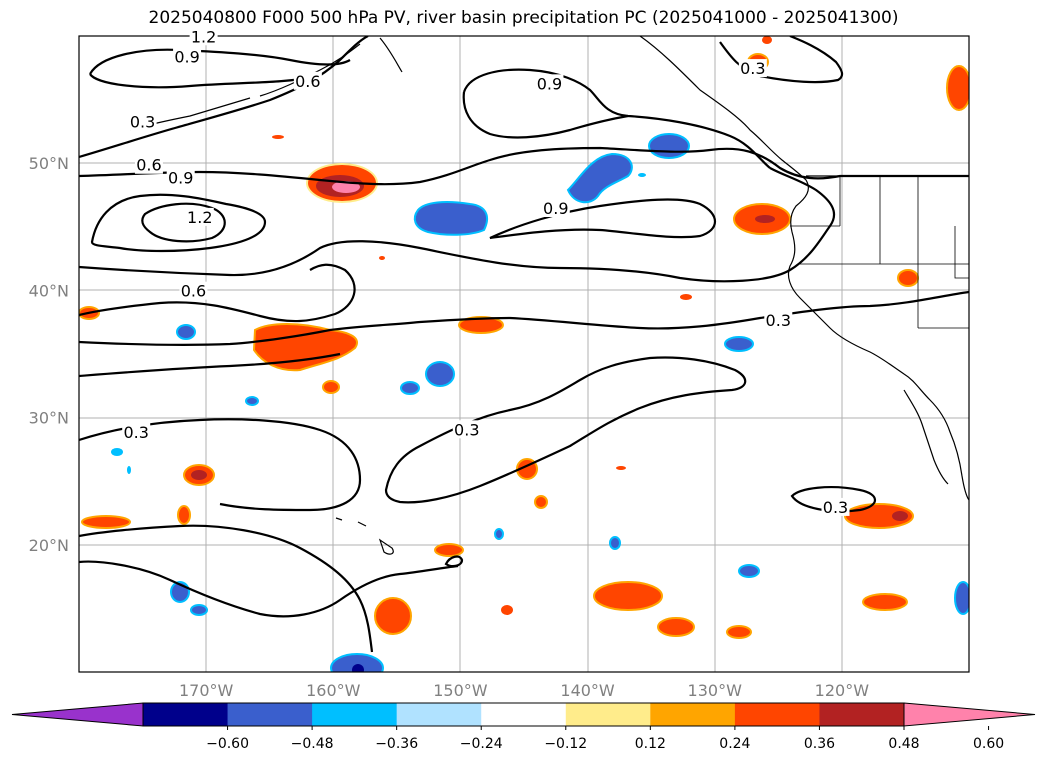 The image size is (1047, 765). Describe the element at coordinates (49, 354) in the screenshot. I see `latitude-labels: 50°N 40°N 30°N 20°N` at that location.